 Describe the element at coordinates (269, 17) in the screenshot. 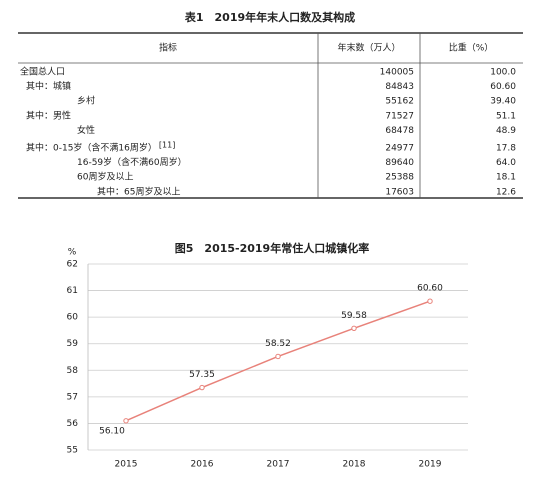

I see `table-title: 表1 2019年年末人口数及其构成` at that location.